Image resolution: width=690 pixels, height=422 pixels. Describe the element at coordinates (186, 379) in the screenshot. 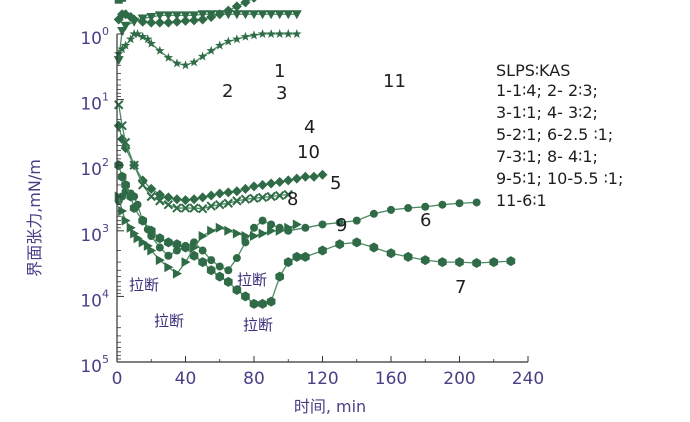

I see `x-tick-label: 40` at that location.